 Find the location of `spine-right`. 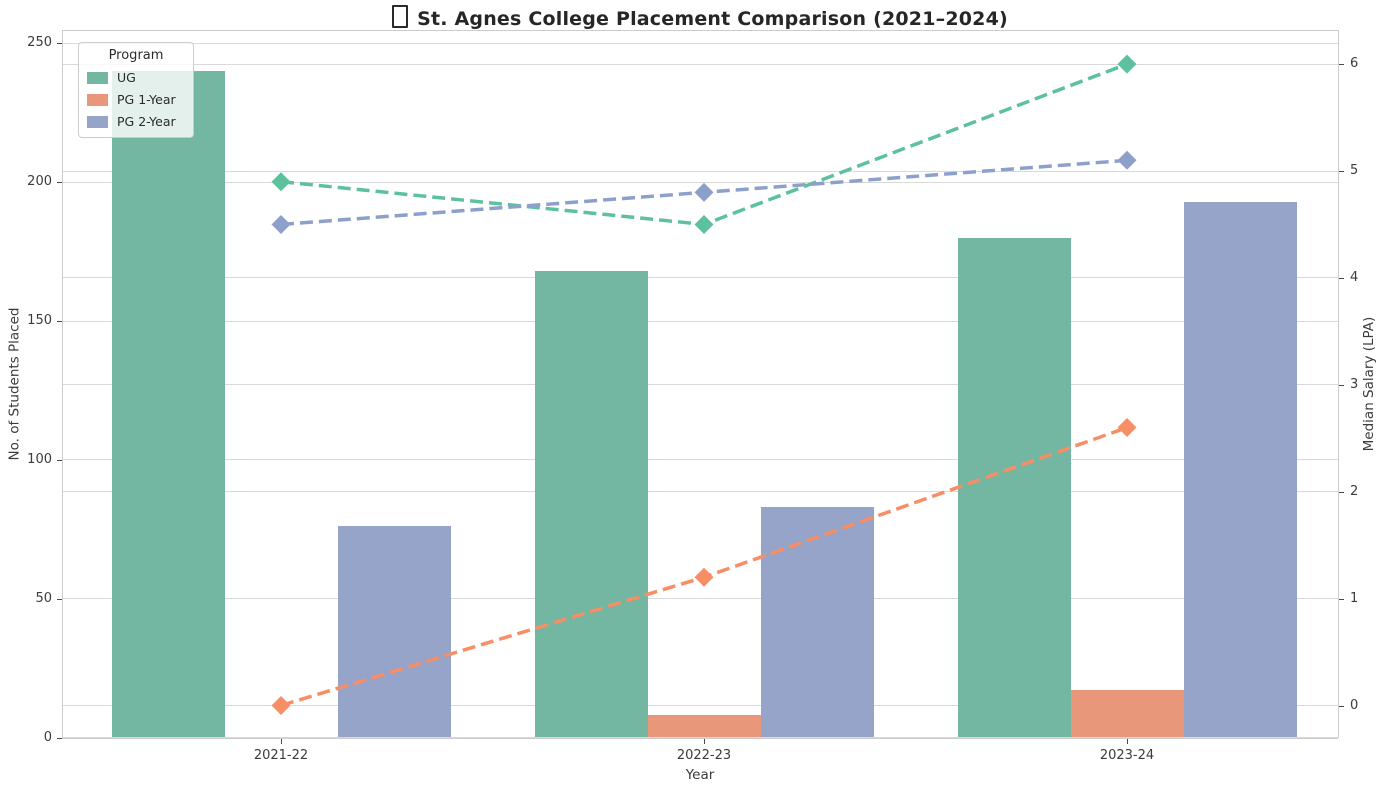

spine-right is located at coordinates (1338, 384).